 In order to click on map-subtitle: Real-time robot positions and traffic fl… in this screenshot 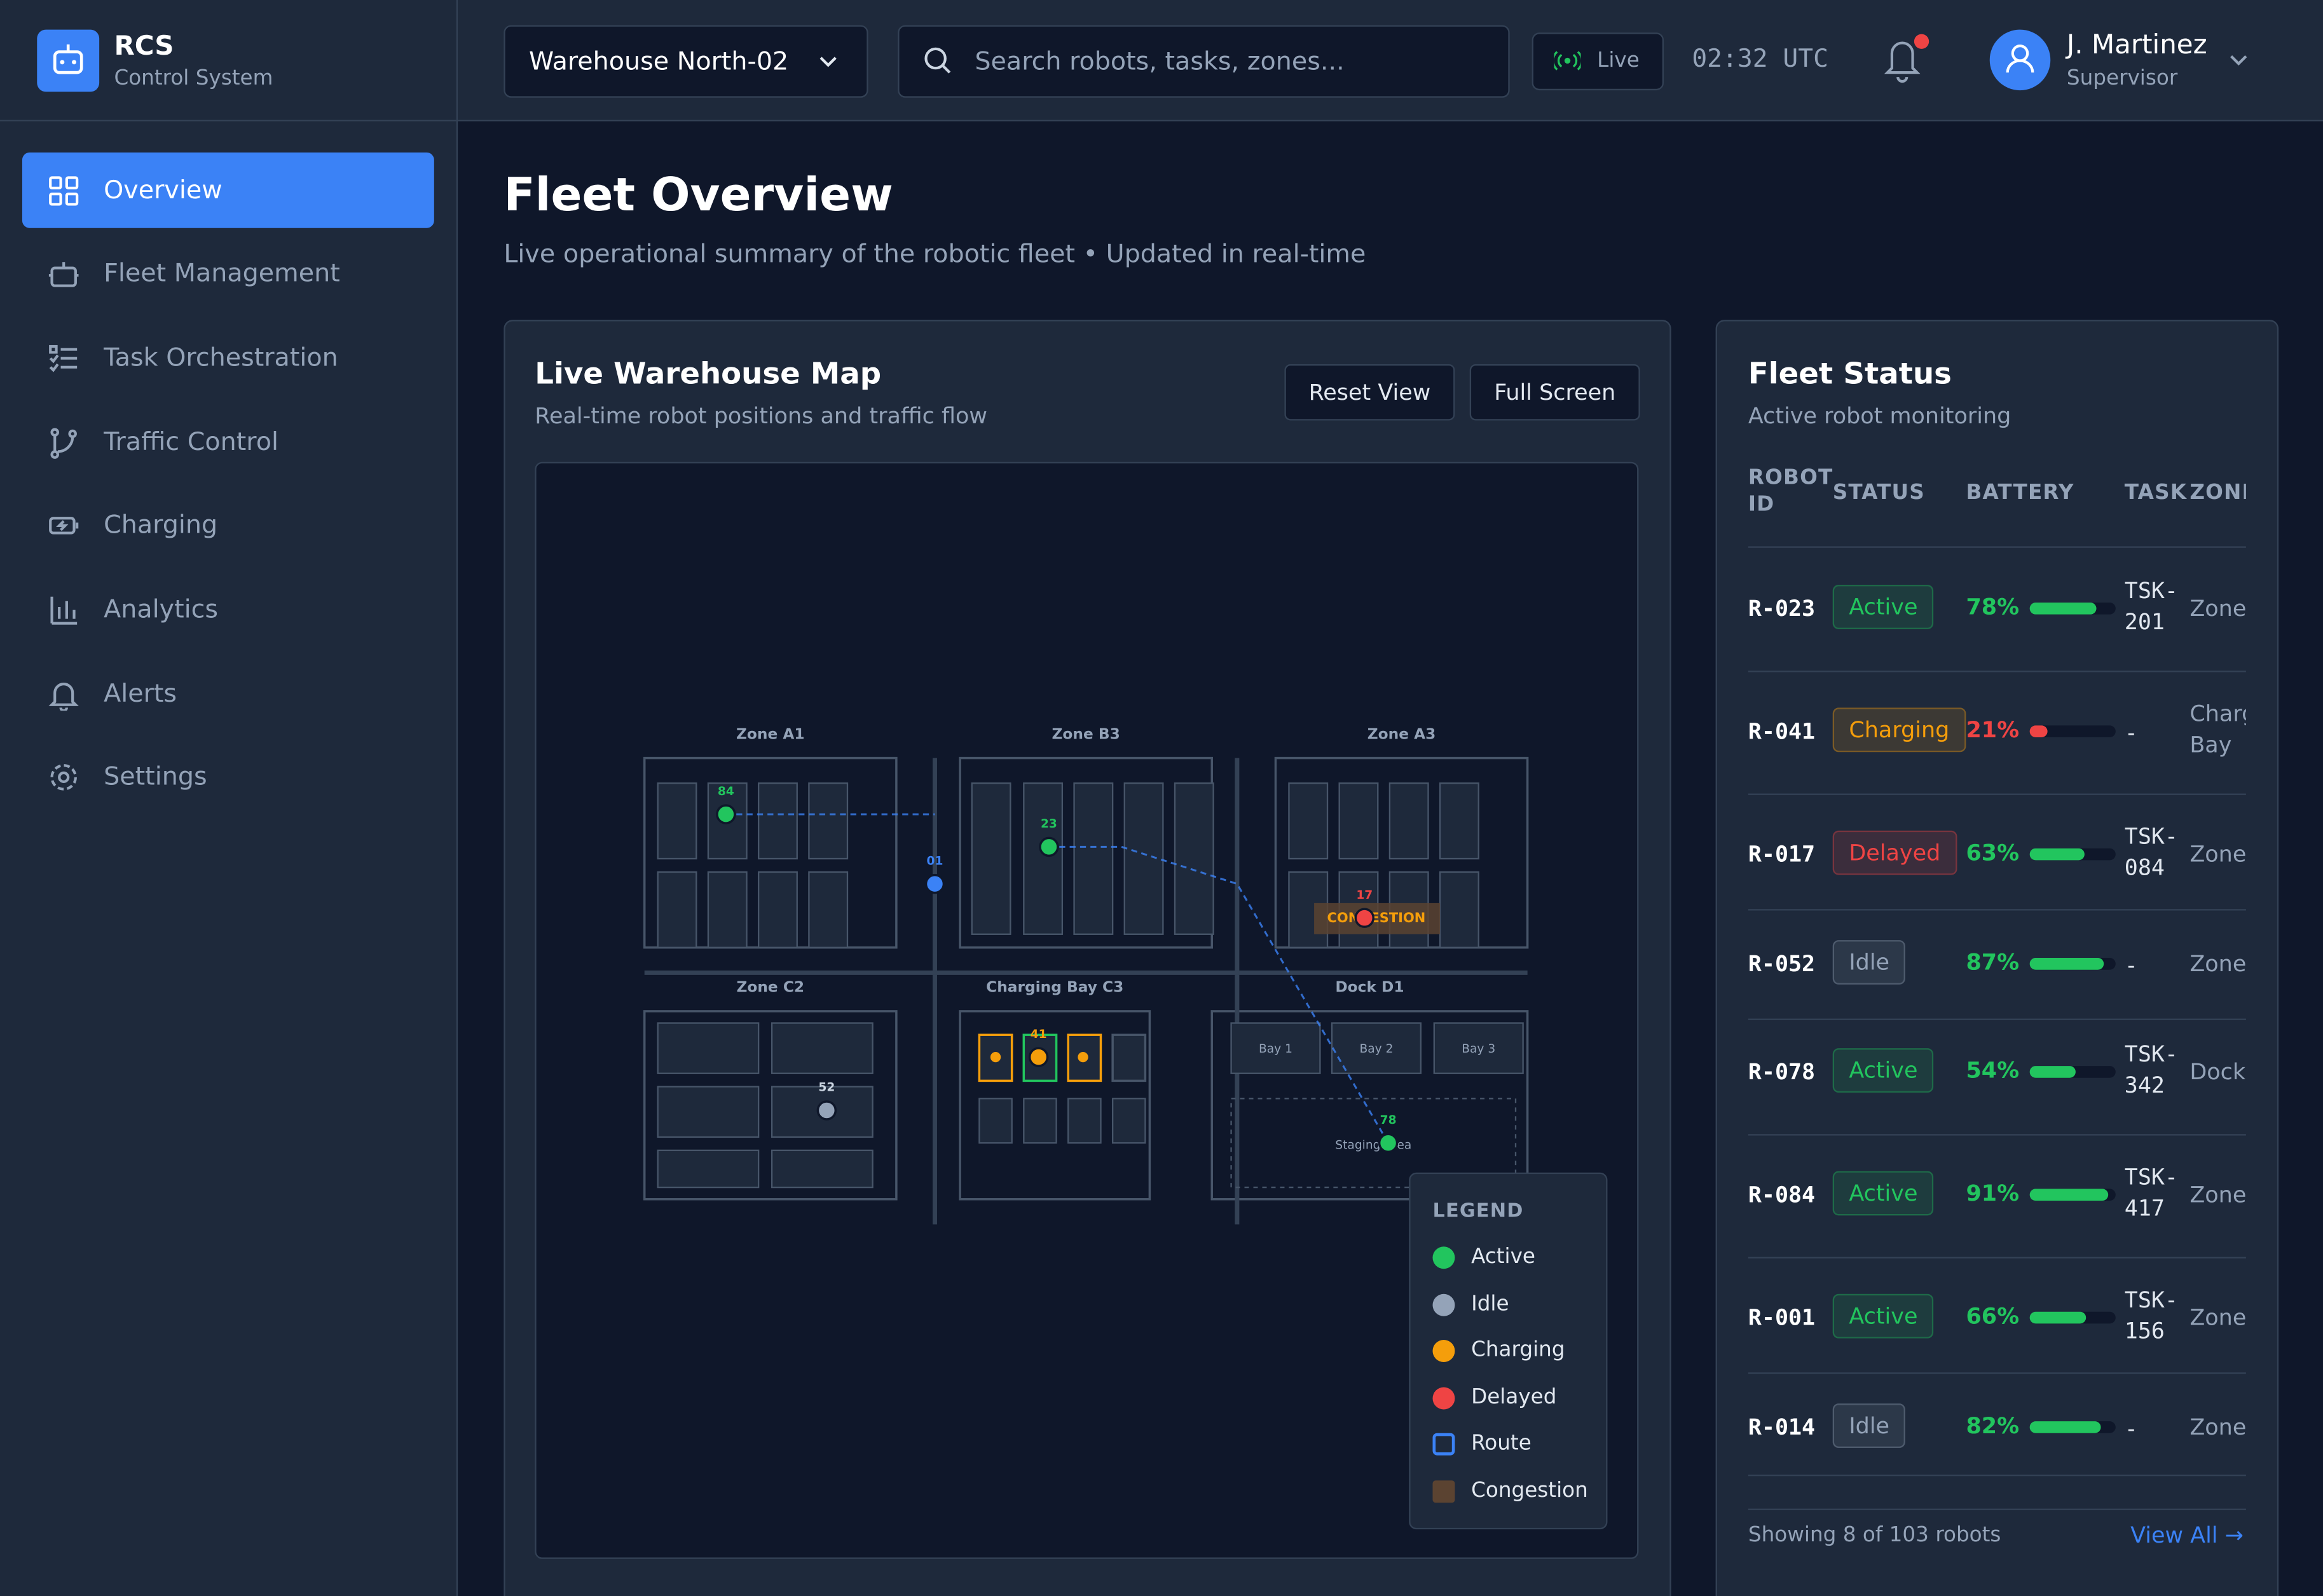, I will do `click(761, 416)`.